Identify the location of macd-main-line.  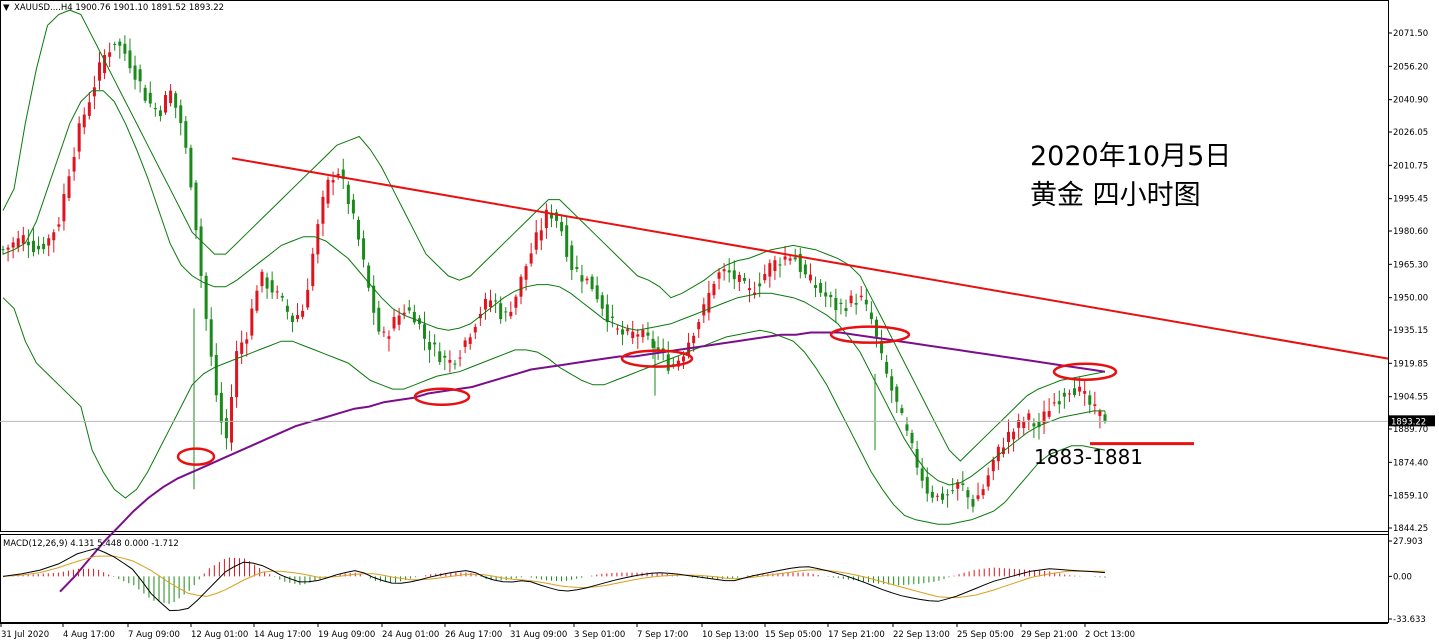
(554, 580).